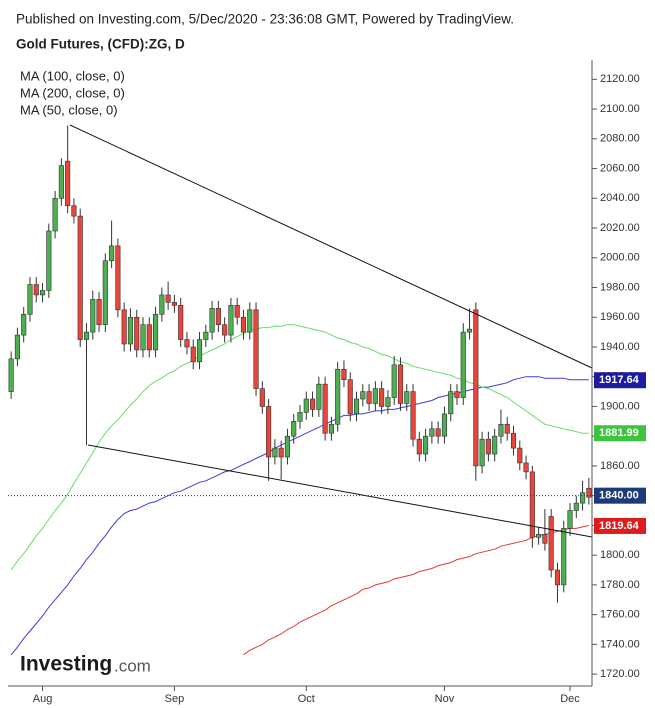 This screenshot has width=655, height=708. I want to click on price-tag-label: 1819.64, so click(619, 526).